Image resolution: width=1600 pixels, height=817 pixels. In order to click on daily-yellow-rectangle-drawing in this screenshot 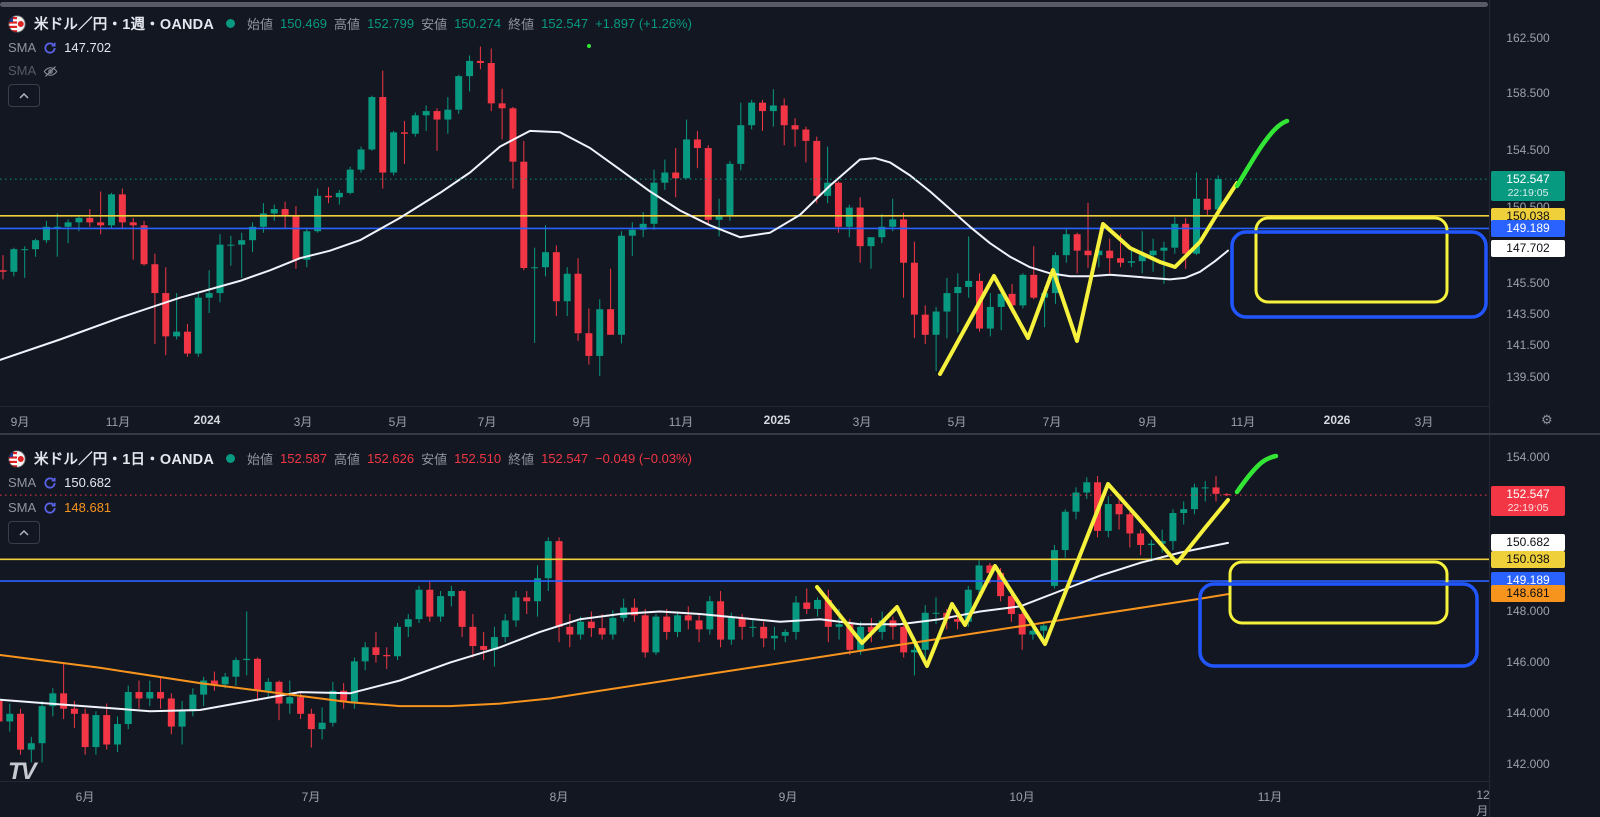, I will do `click(1338, 592)`.